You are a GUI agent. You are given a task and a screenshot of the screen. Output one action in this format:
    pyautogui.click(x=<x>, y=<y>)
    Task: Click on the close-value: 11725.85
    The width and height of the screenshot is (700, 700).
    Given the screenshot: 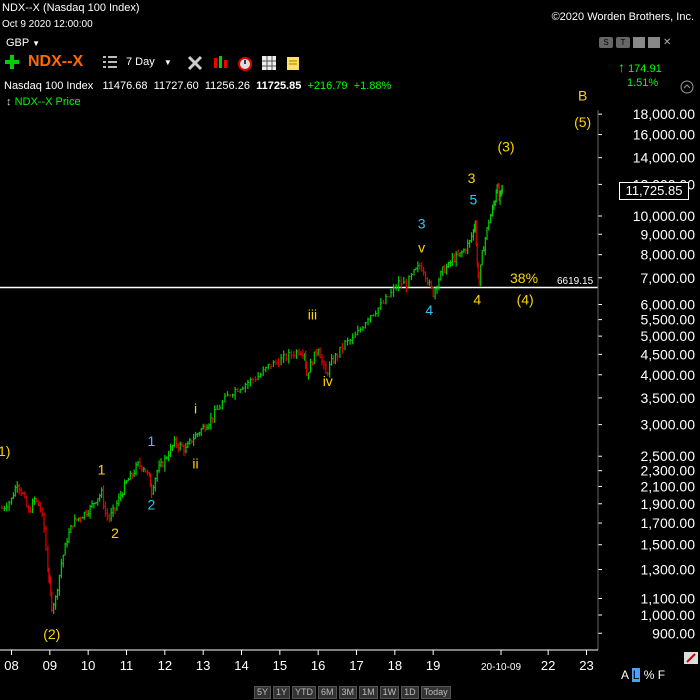 What is the action you would take?
    pyautogui.click(x=279, y=86)
    